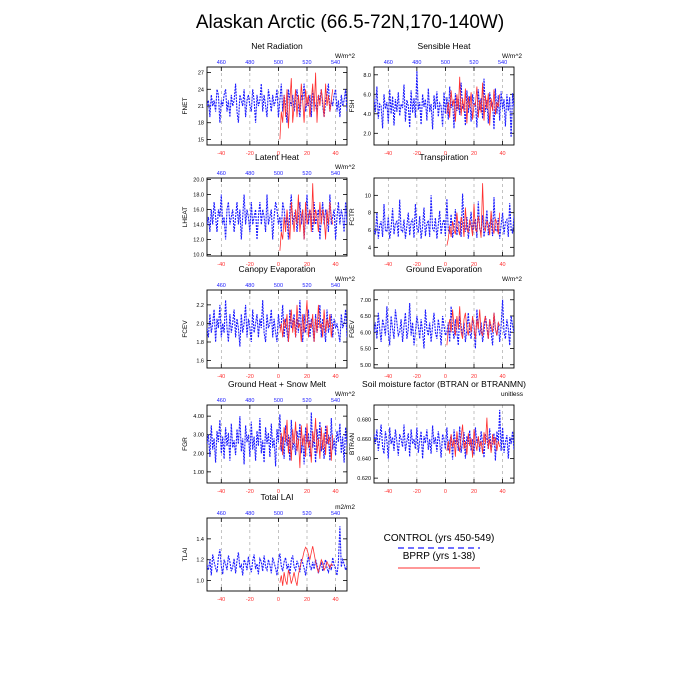 The image size is (700, 700). I want to click on y-tick-label: 4.0, so click(367, 115).